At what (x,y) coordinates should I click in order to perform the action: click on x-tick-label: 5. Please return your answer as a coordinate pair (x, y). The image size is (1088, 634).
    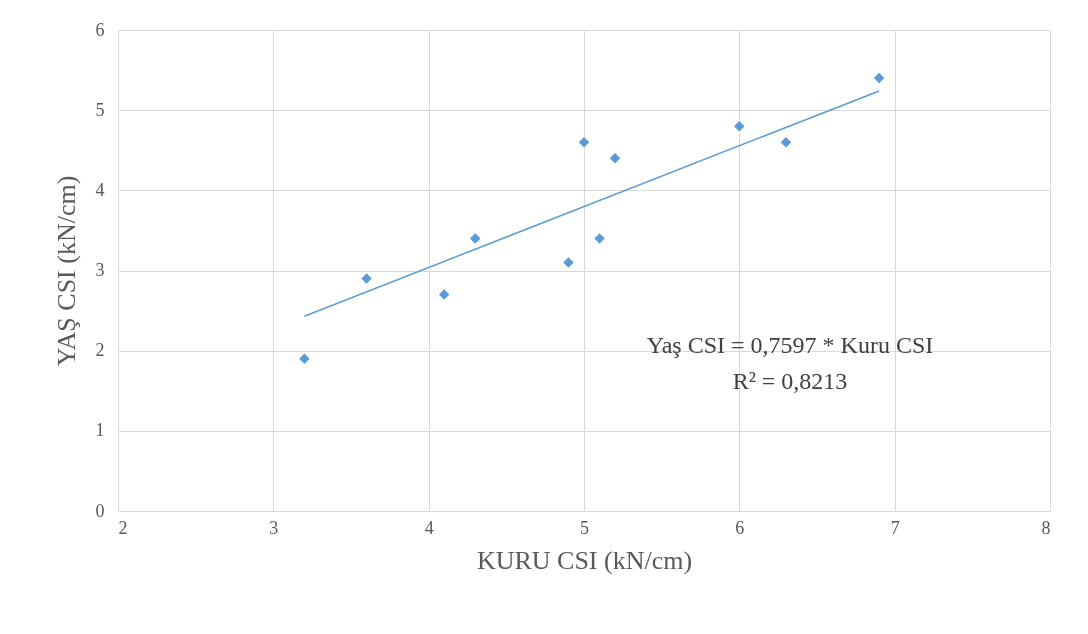
    Looking at the image, I should click on (584, 527).